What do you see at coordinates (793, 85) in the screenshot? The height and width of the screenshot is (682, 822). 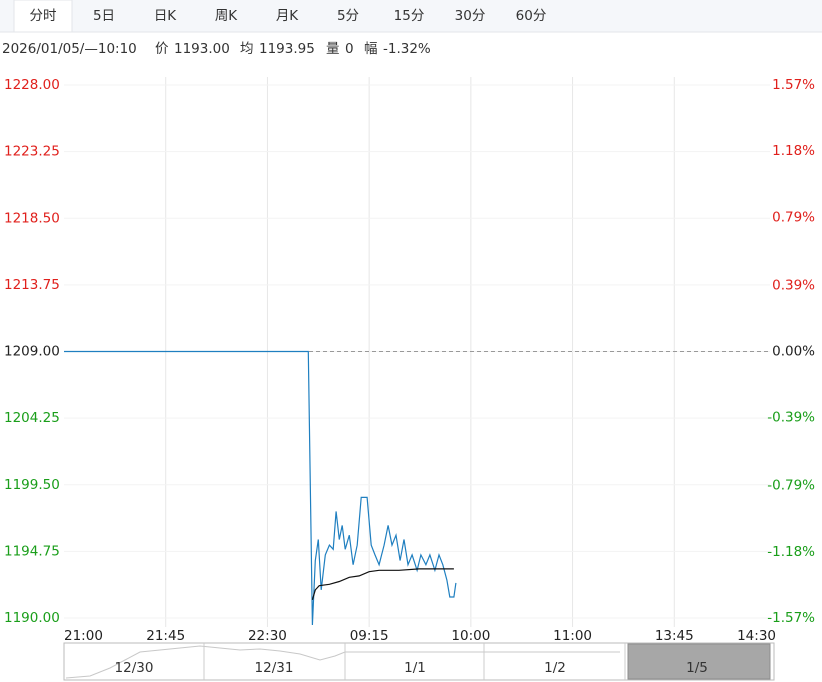 I see `y2-tick-label: 1.57%` at bounding box center [793, 85].